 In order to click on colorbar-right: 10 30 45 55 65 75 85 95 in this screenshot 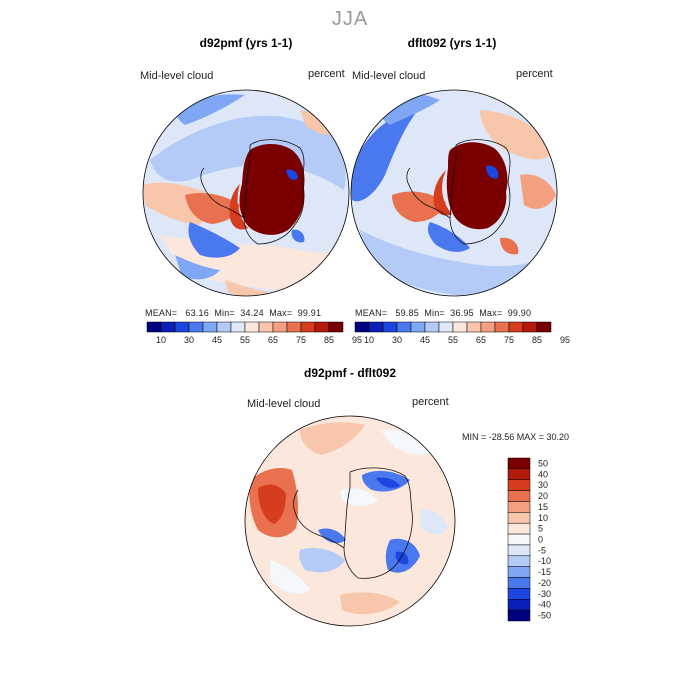, I will do `click(462, 333)`.